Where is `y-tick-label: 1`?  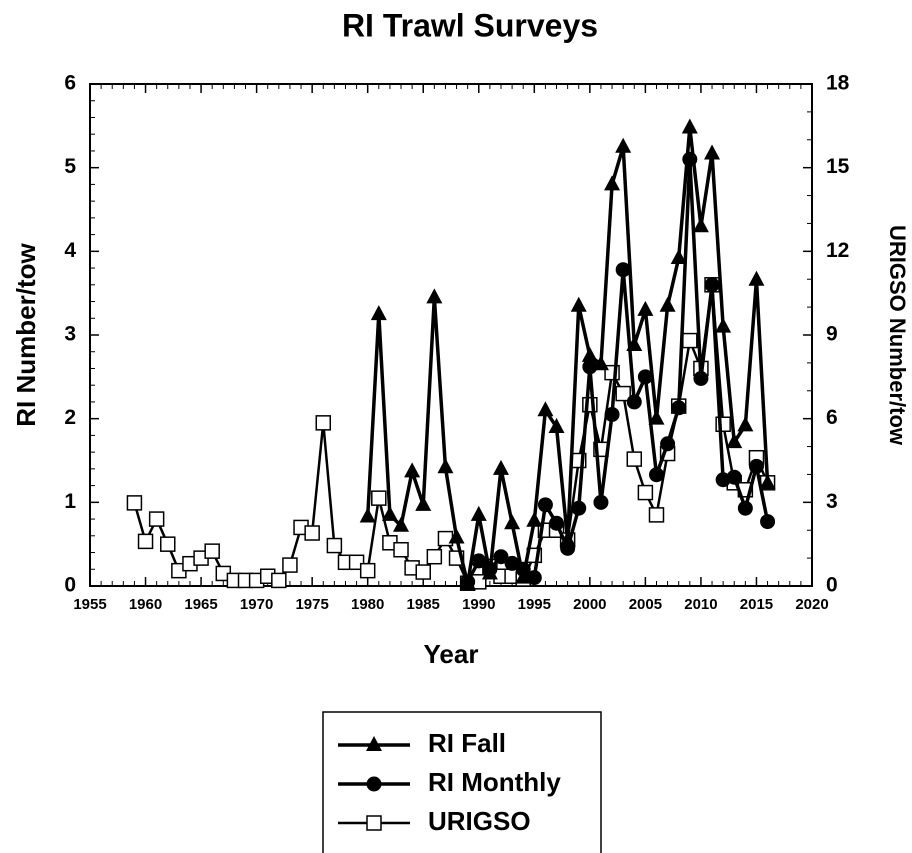 y-tick-label: 1 is located at coordinates (70, 501).